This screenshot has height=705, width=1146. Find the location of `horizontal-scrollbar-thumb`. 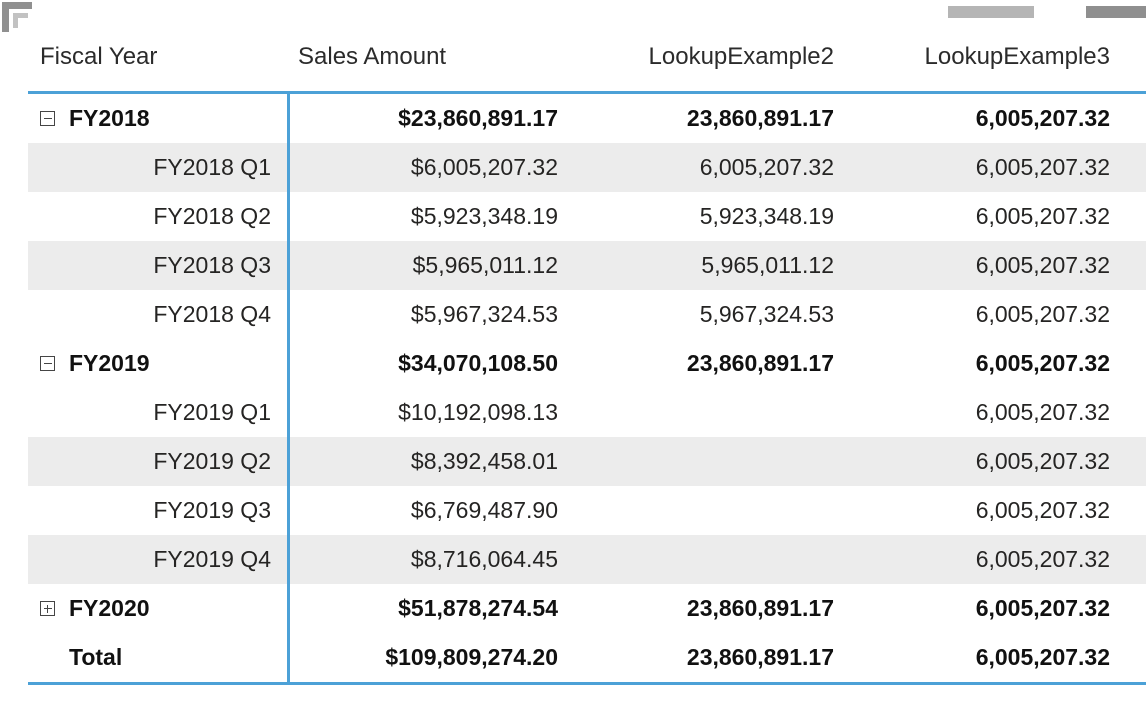

horizontal-scrollbar-thumb is located at coordinates (991, 12).